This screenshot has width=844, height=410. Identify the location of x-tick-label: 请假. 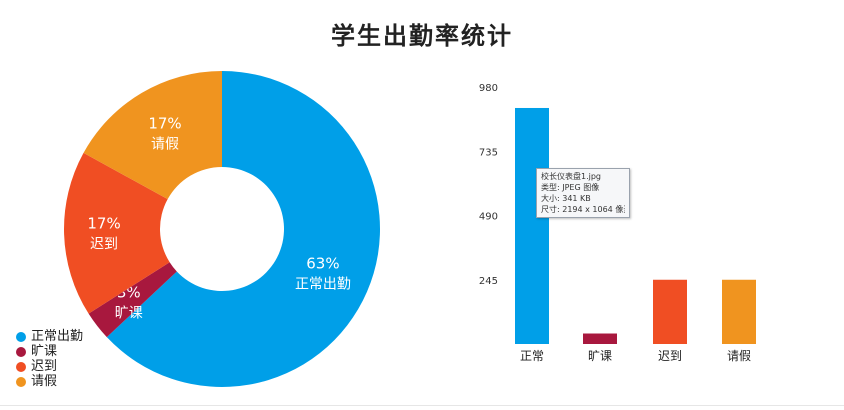
(739, 356).